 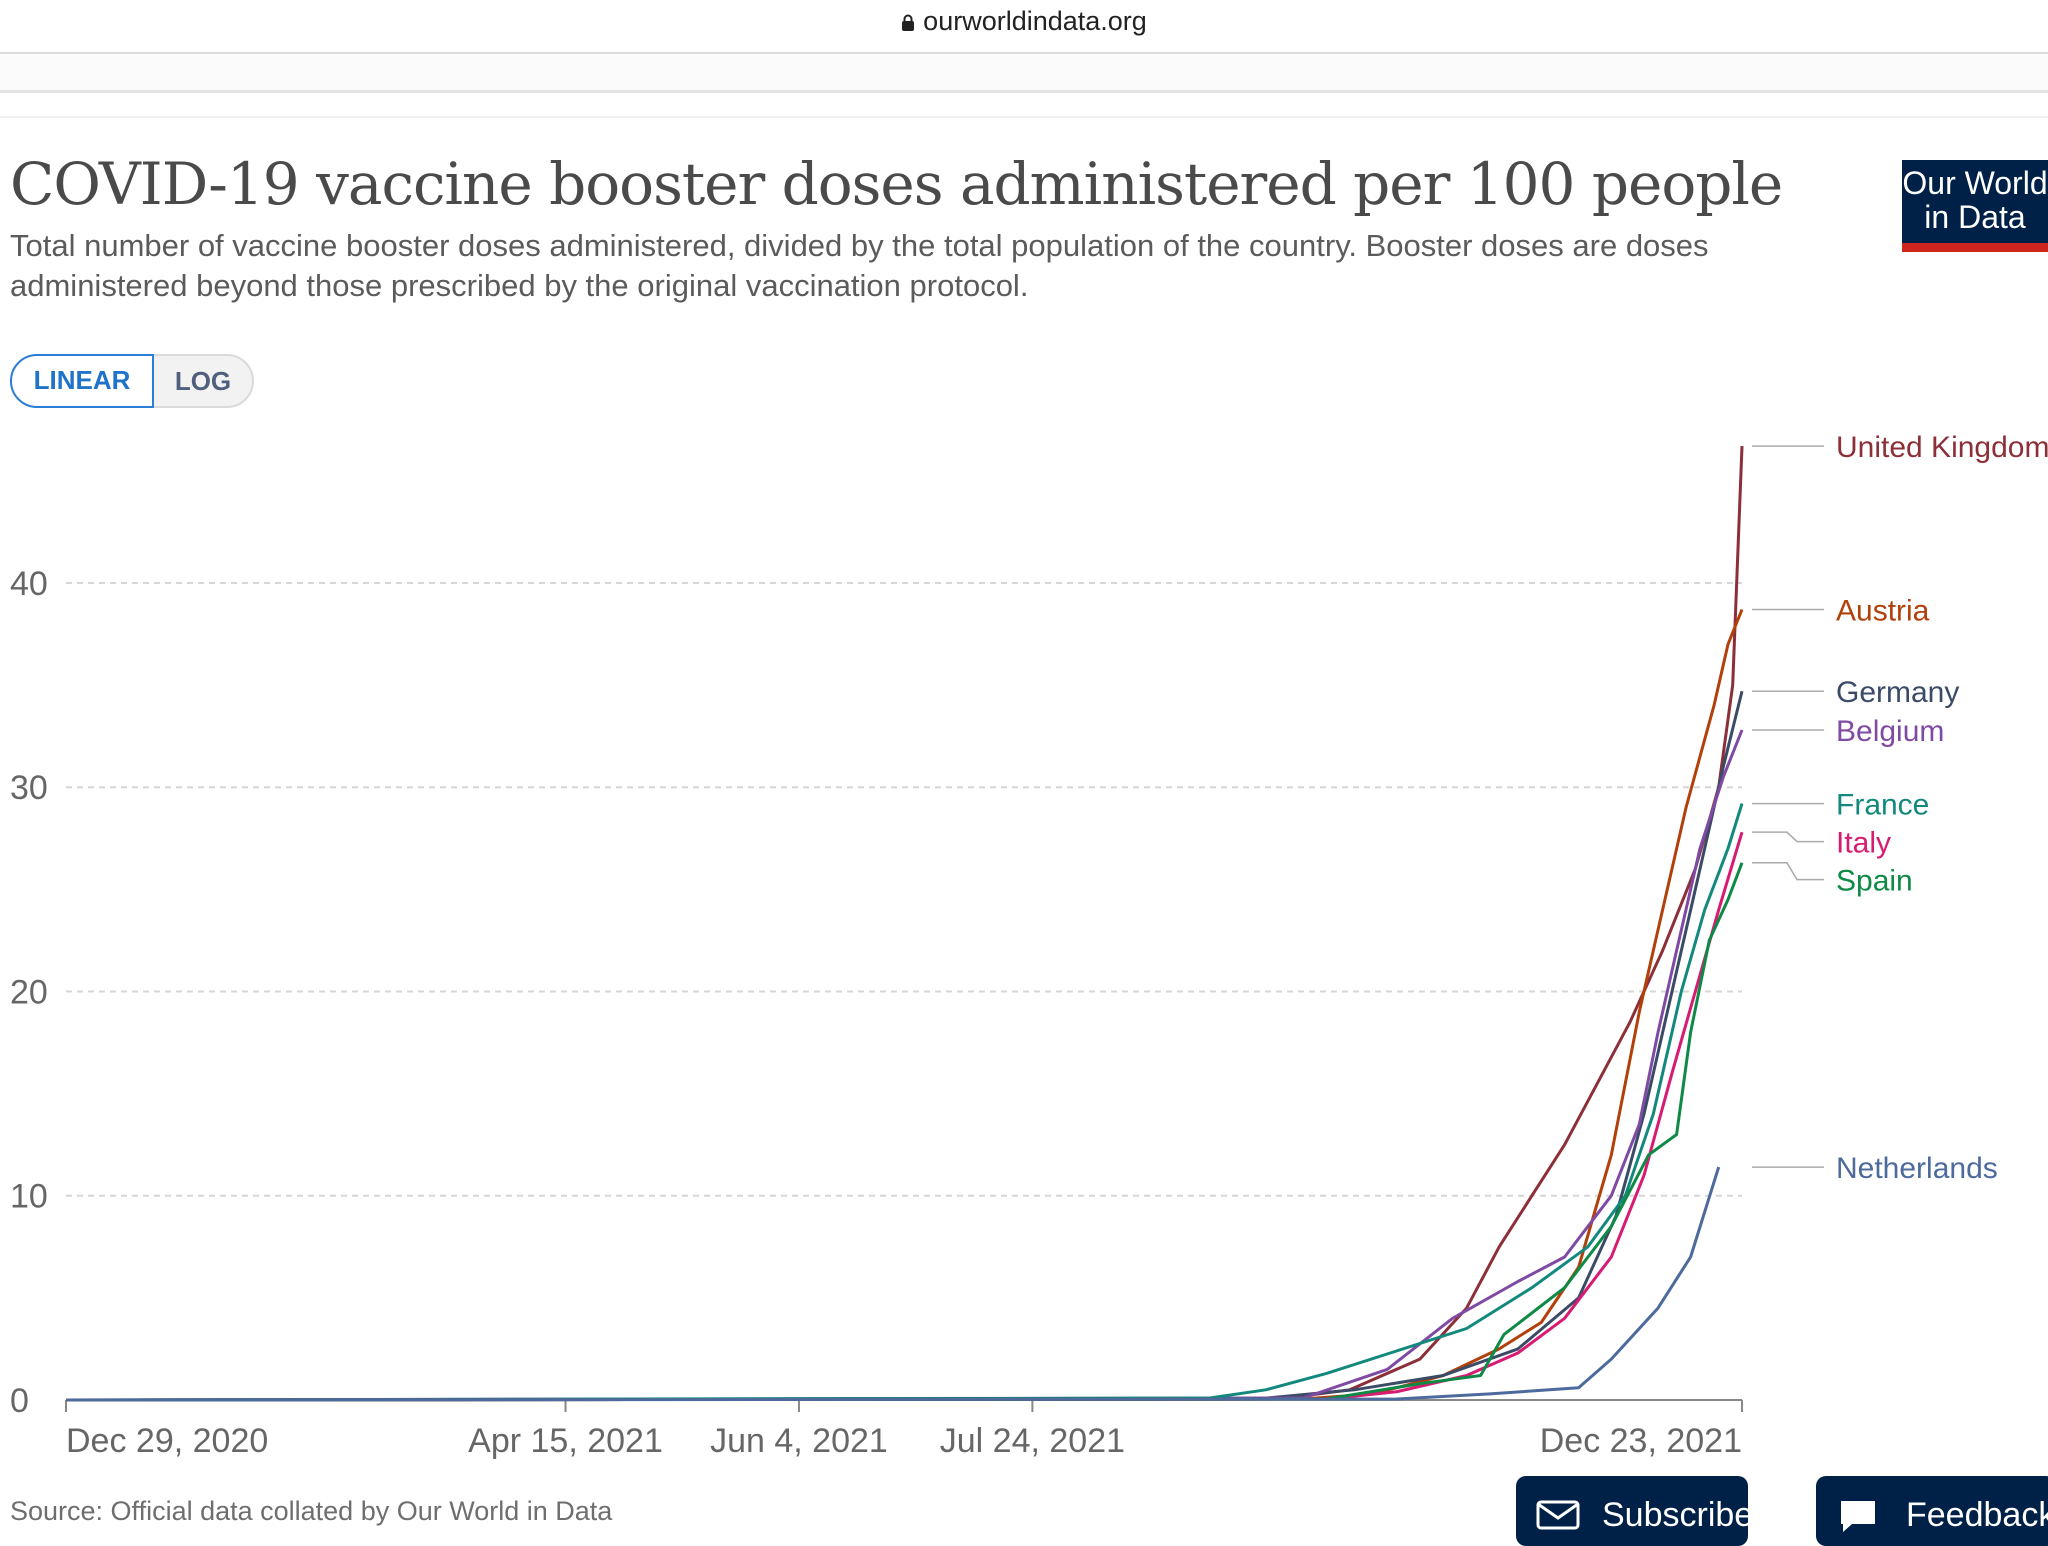 I want to click on browser-address-bar: ourworldindata.org, so click(x=1024, y=27).